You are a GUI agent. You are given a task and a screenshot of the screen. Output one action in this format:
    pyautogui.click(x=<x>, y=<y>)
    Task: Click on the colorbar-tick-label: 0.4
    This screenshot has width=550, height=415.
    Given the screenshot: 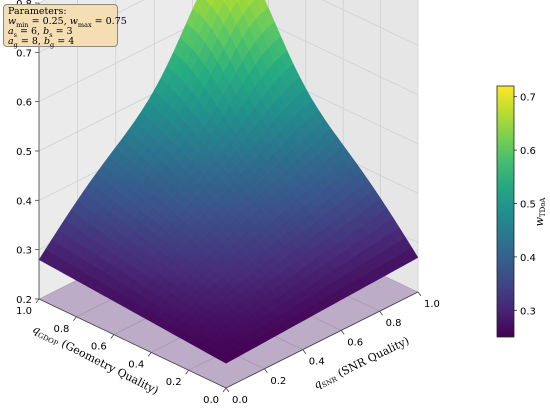 What is the action you would take?
    pyautogui.click(x=528, y=258)
    